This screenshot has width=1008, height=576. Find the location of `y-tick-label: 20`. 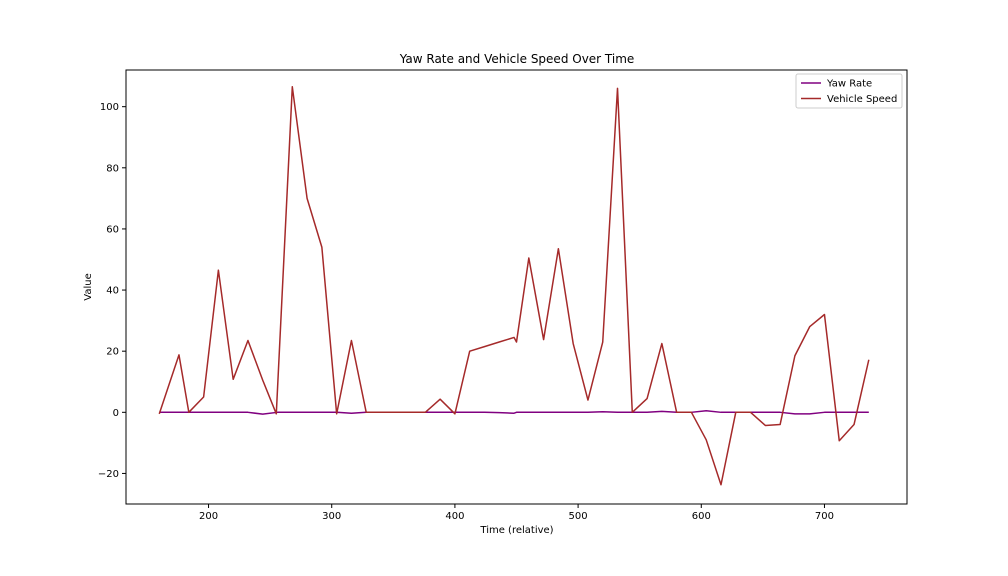

y-tick-label: 20 is located at coordinates (112, 352).